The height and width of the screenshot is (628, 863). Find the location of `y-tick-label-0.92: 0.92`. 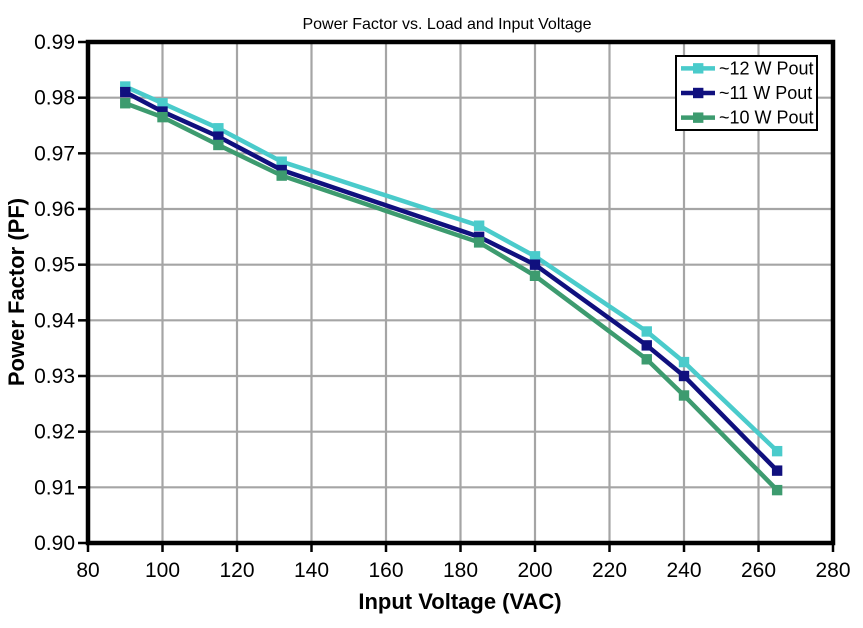

y-tick-label-0.92: 0.92 is located at coordinates (54, 432).